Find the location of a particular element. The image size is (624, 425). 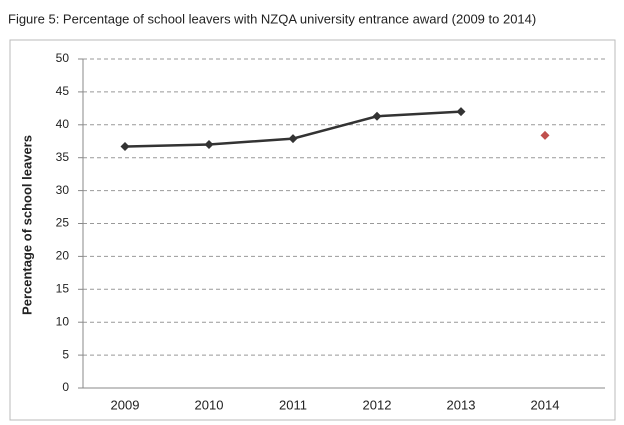

y-tick-label: 45 is located at coordinates (63, 91).